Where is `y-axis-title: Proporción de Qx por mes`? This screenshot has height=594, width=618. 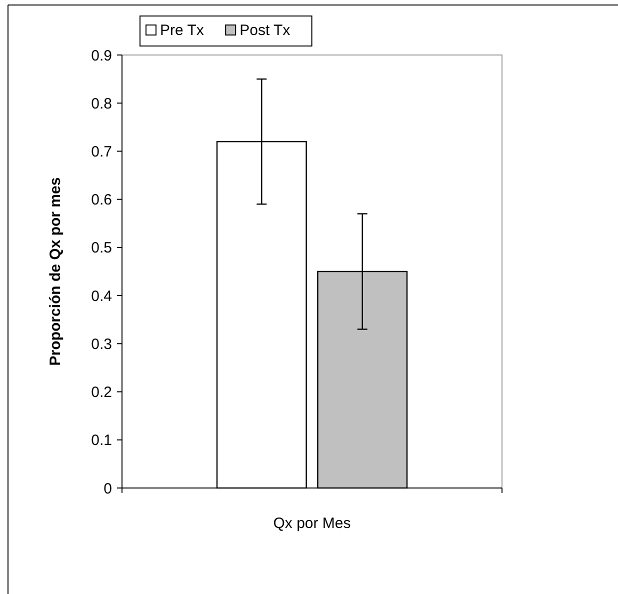
y-axis-title: Proporción de Qx por mes is located at coordinates (55, 271).